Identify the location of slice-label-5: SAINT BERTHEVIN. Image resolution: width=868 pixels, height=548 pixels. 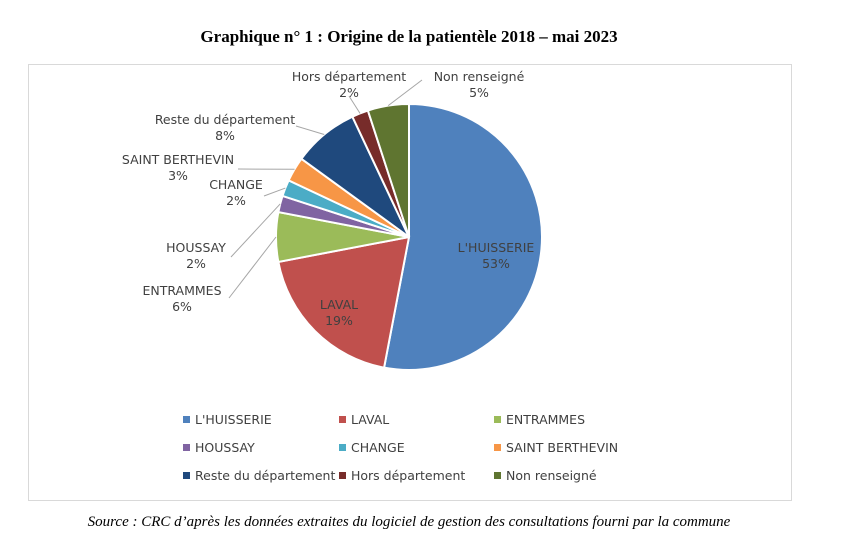
(178, 159).